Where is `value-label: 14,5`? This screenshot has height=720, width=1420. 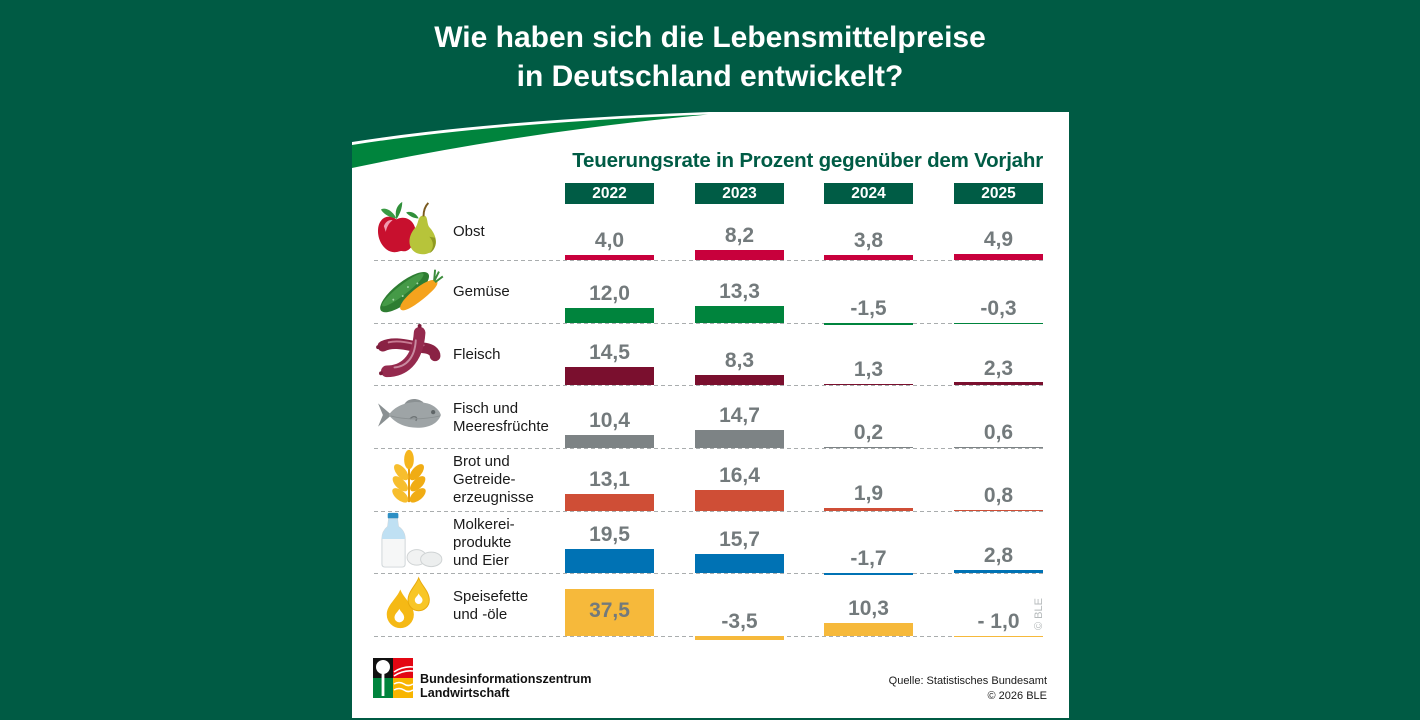
value-label: 14,5 is located at coordinates (609, 353).